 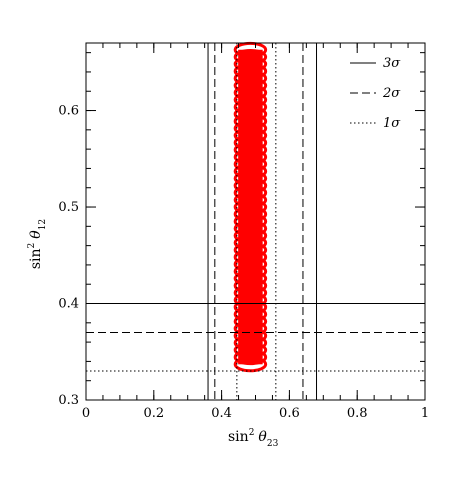 I want to click on x-tick-label: 0.6, so click(x=289, y=413).